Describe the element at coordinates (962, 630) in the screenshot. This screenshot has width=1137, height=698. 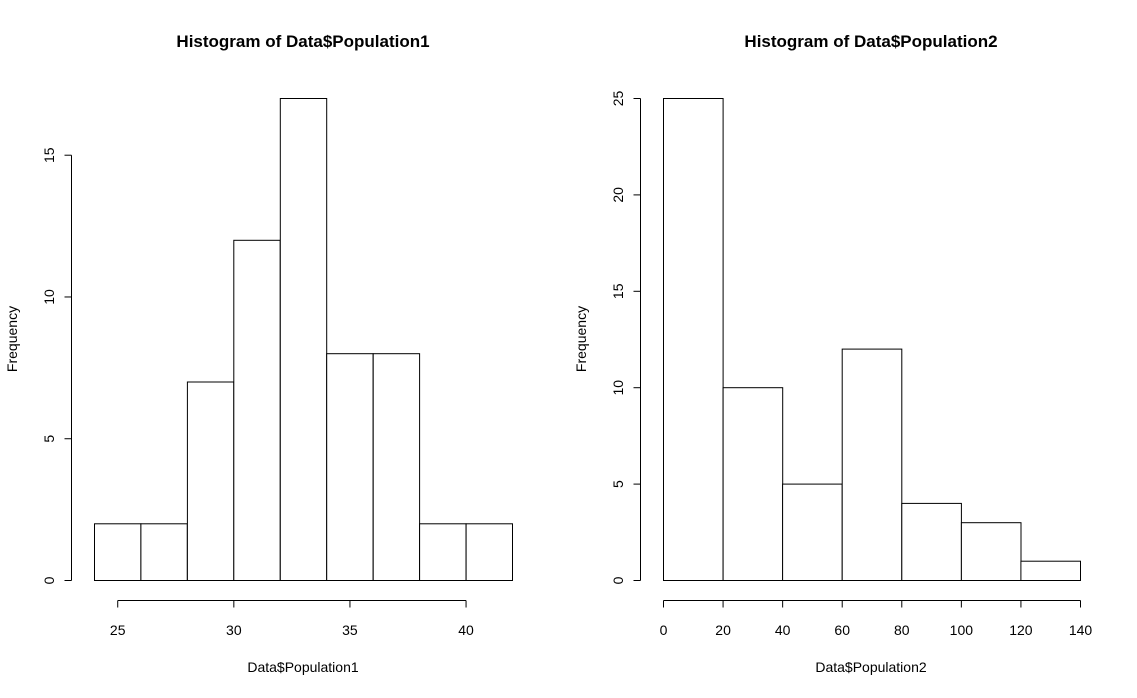
I see `x-tick-label: 100` at that location.